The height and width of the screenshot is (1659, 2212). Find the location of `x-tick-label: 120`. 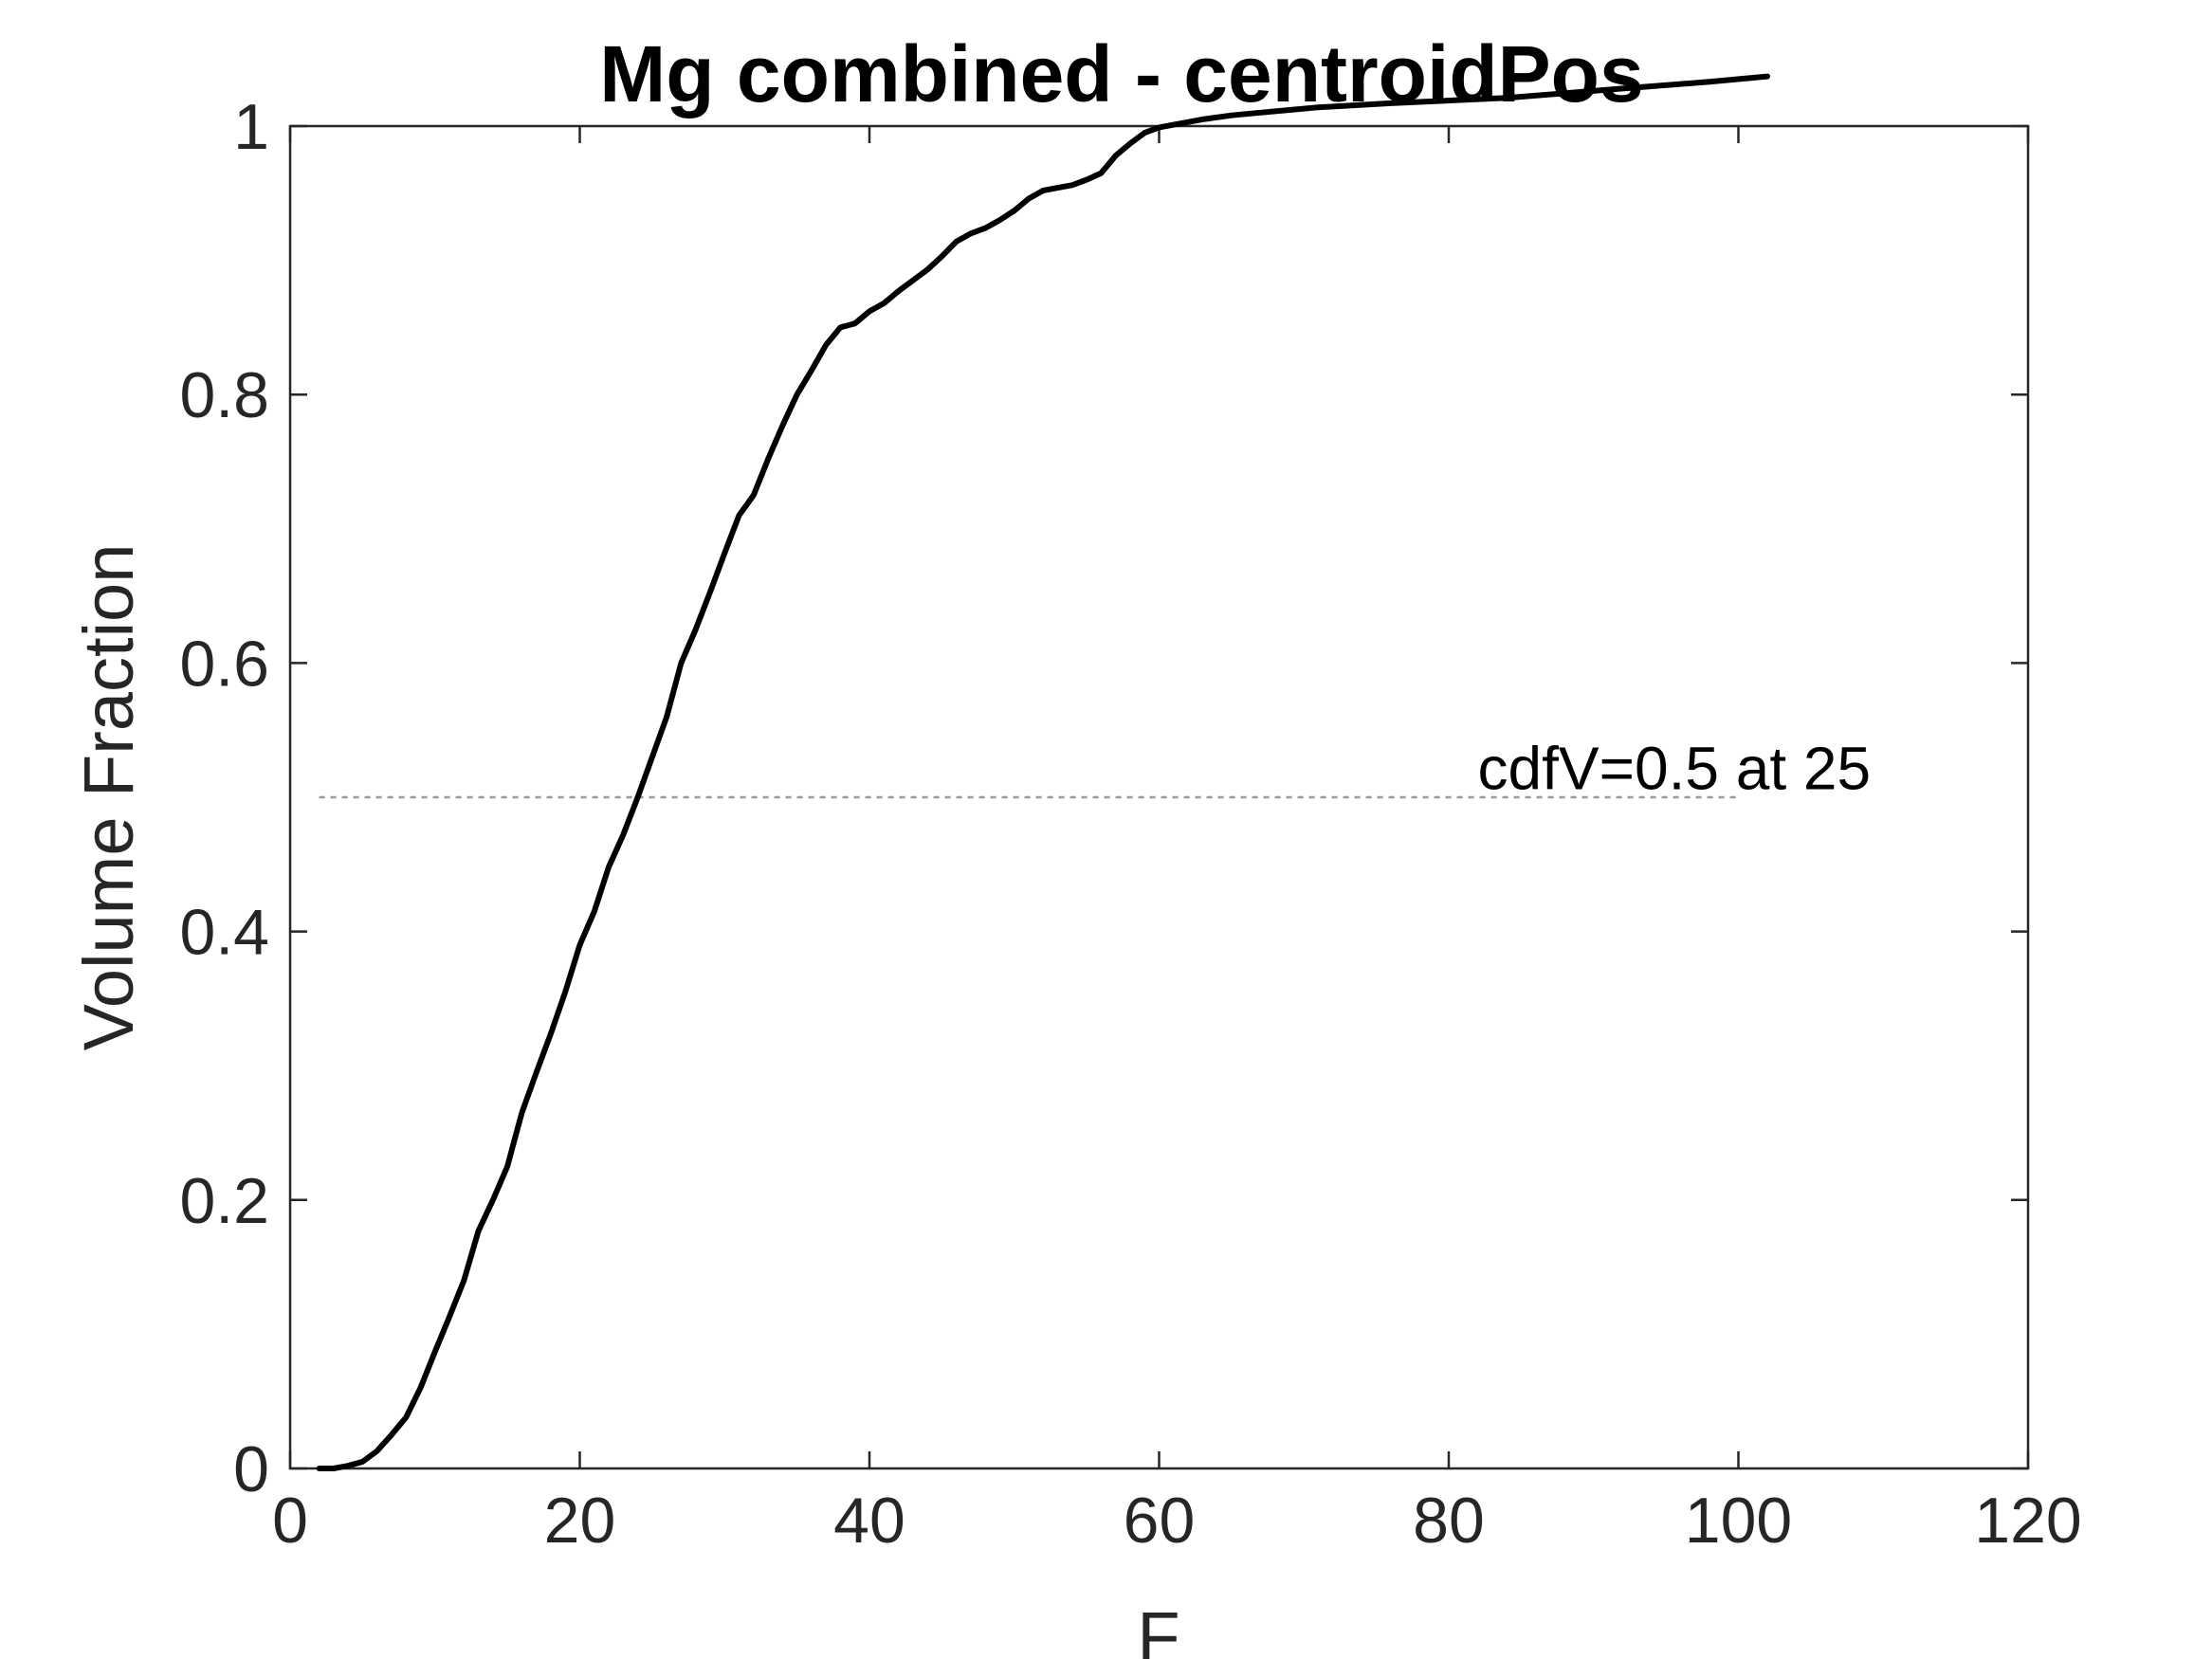

x-tick-label: 120 is located at coordinates (2027, 1521).